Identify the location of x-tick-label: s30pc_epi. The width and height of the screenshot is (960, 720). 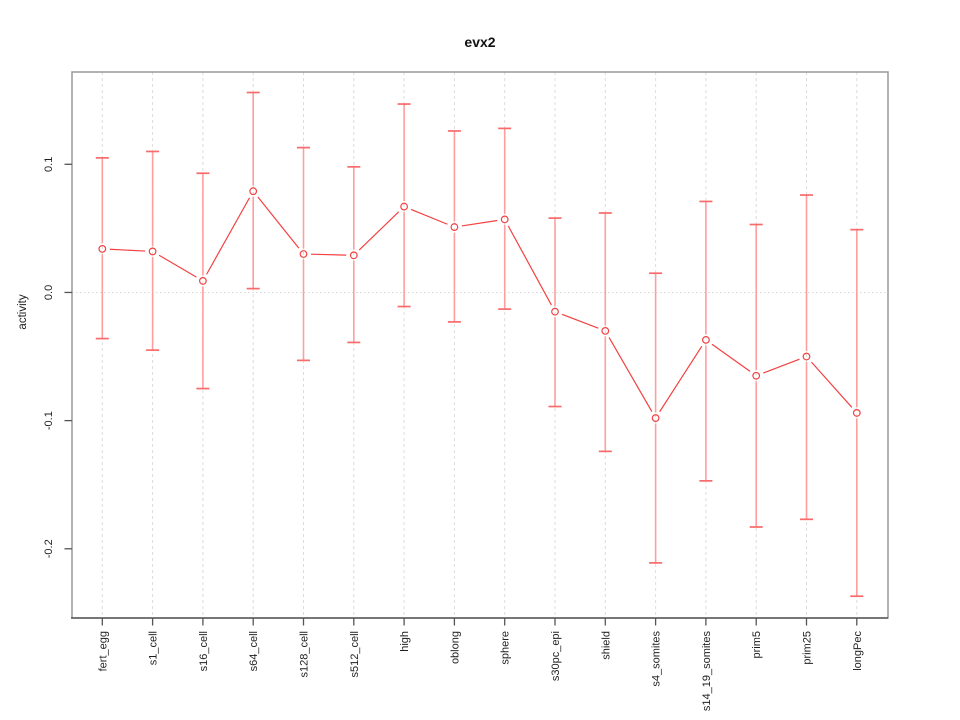
(556, 656).